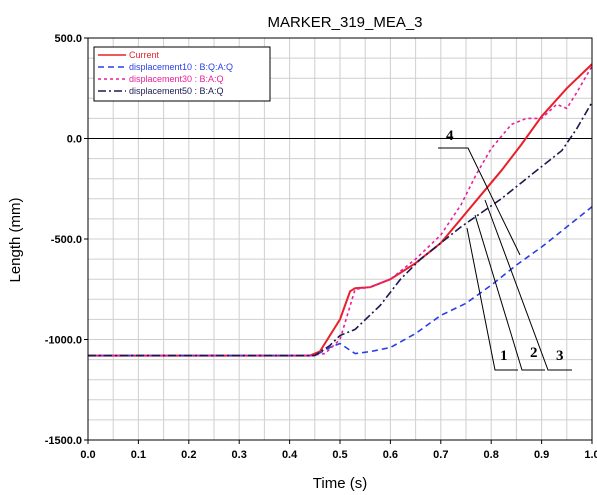  What do you see at coordinates (534, 353) in the screenshot?
I see `annotation-label-2: 2` at bounding box center [534, 353].